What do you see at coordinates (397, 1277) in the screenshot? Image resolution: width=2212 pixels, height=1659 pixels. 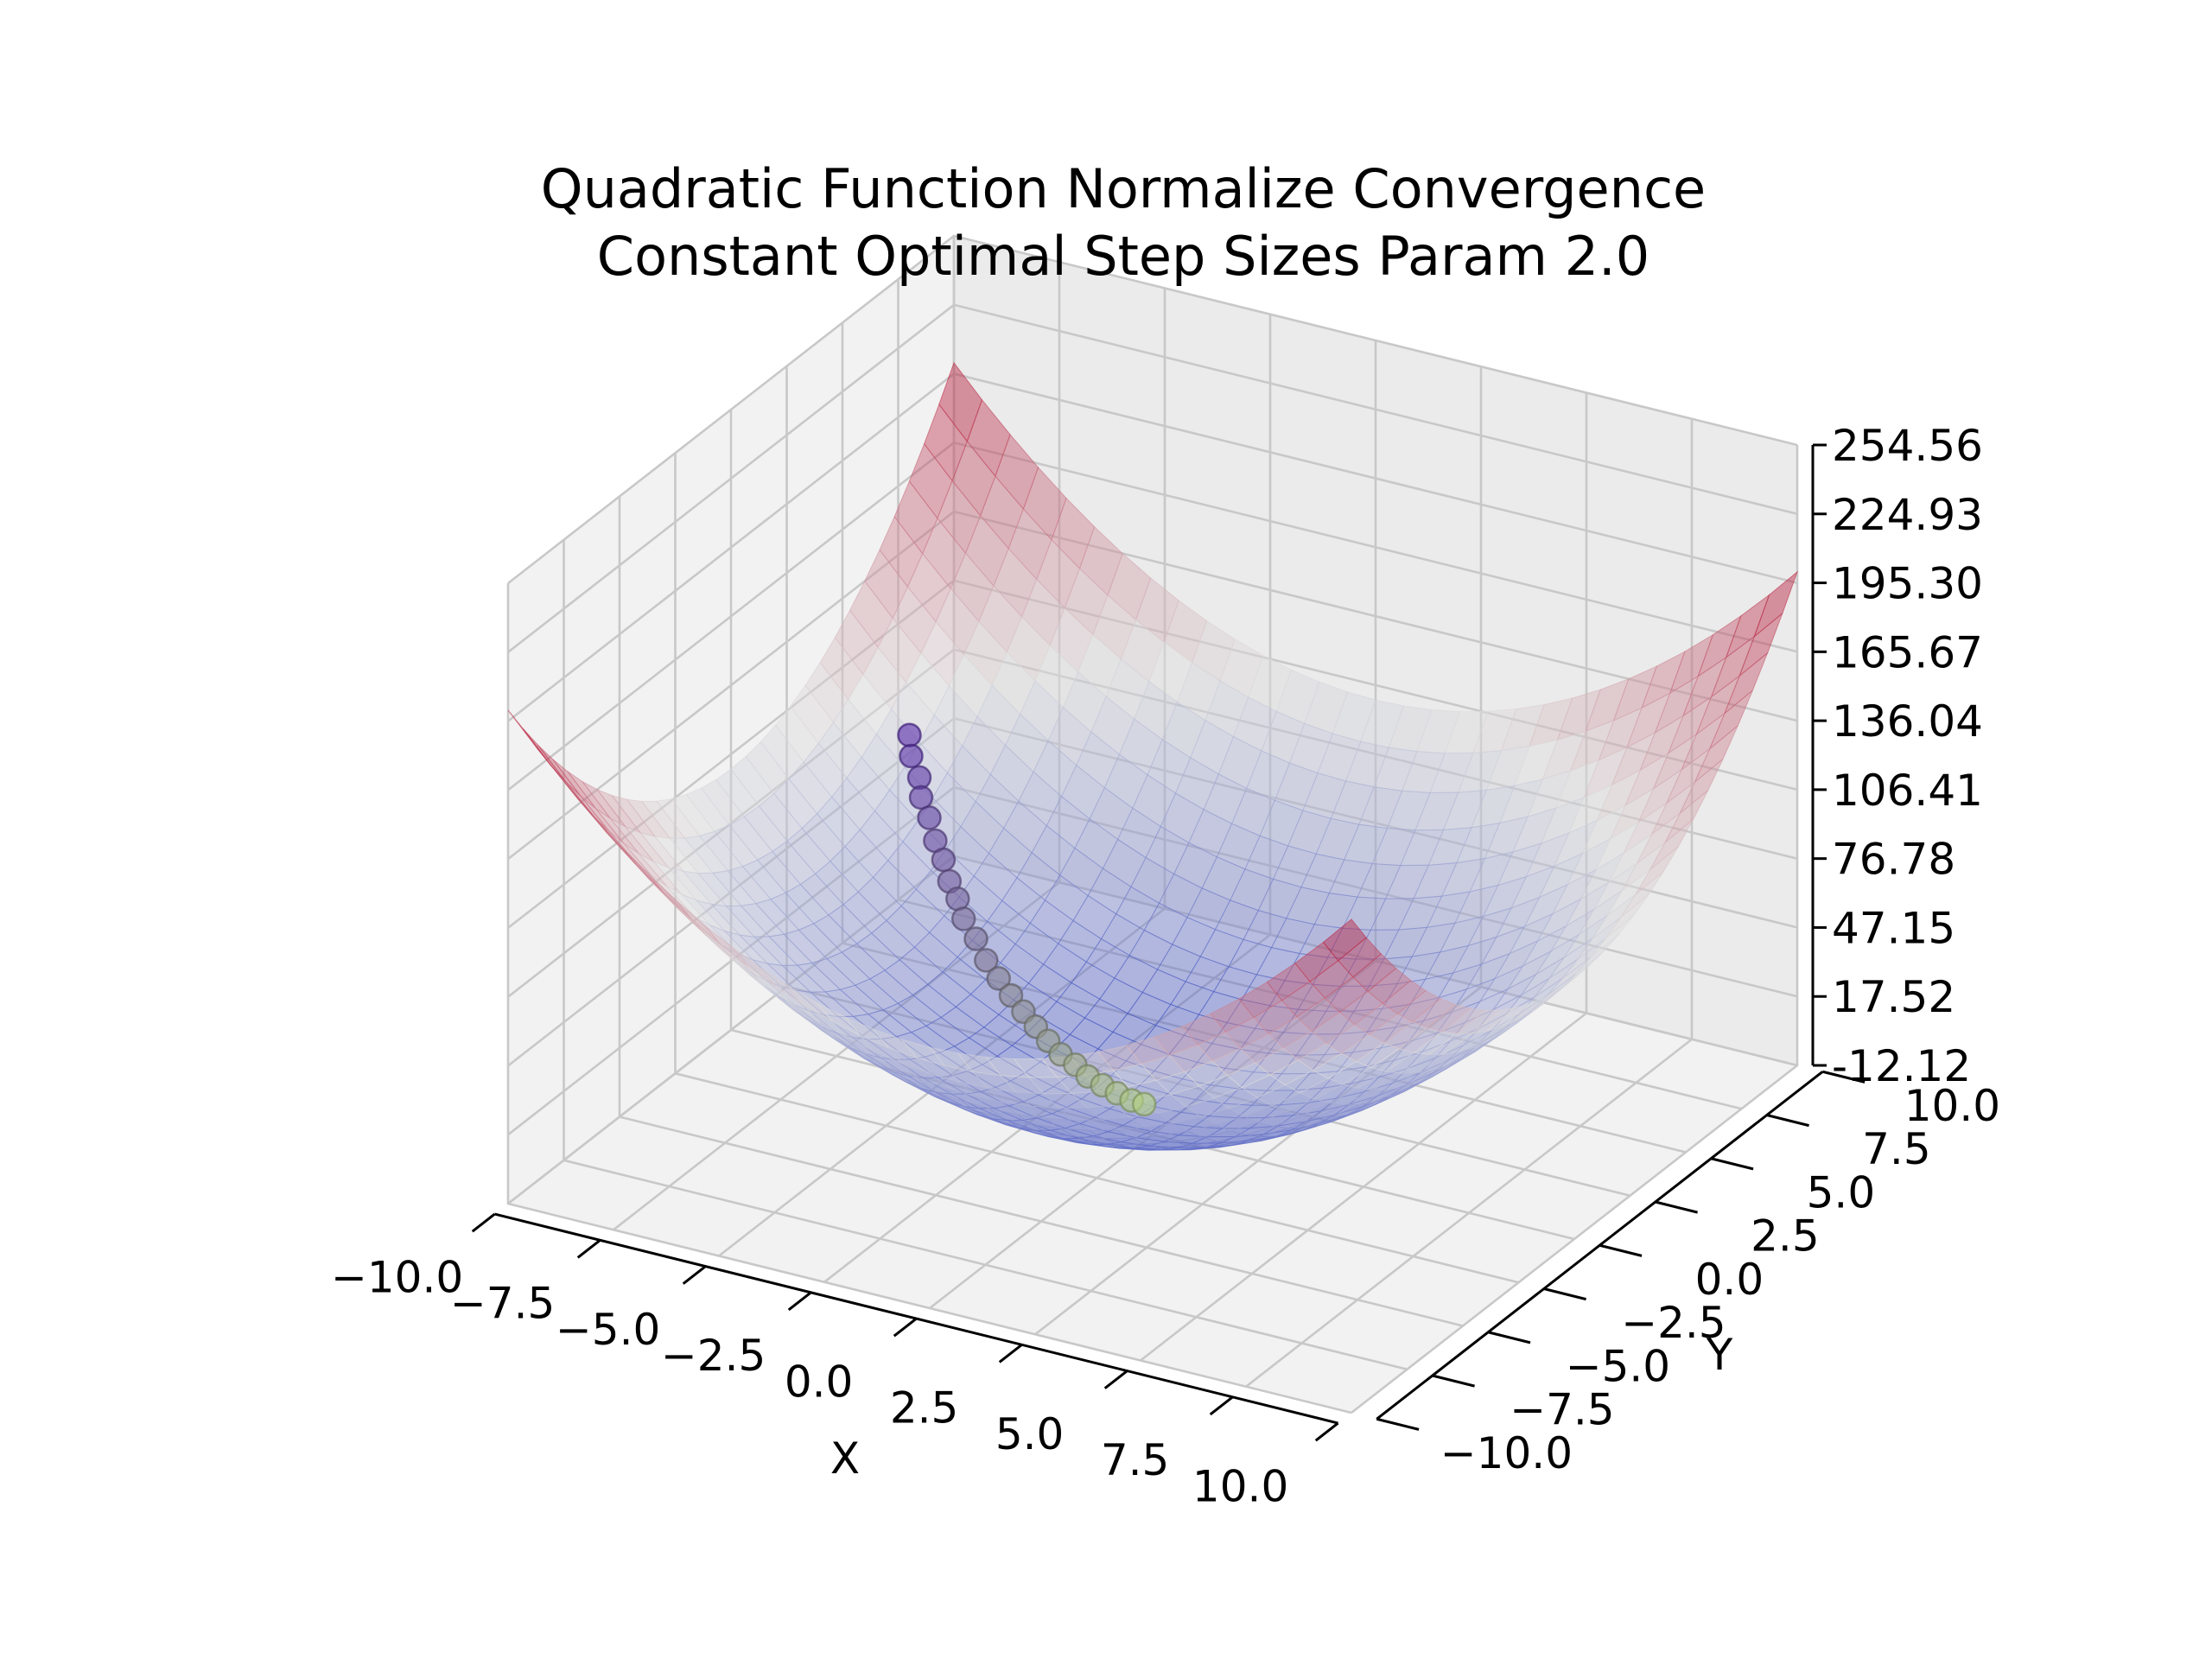 I see `x-tick-label: −10.0` at bounding box center [397, 1277].